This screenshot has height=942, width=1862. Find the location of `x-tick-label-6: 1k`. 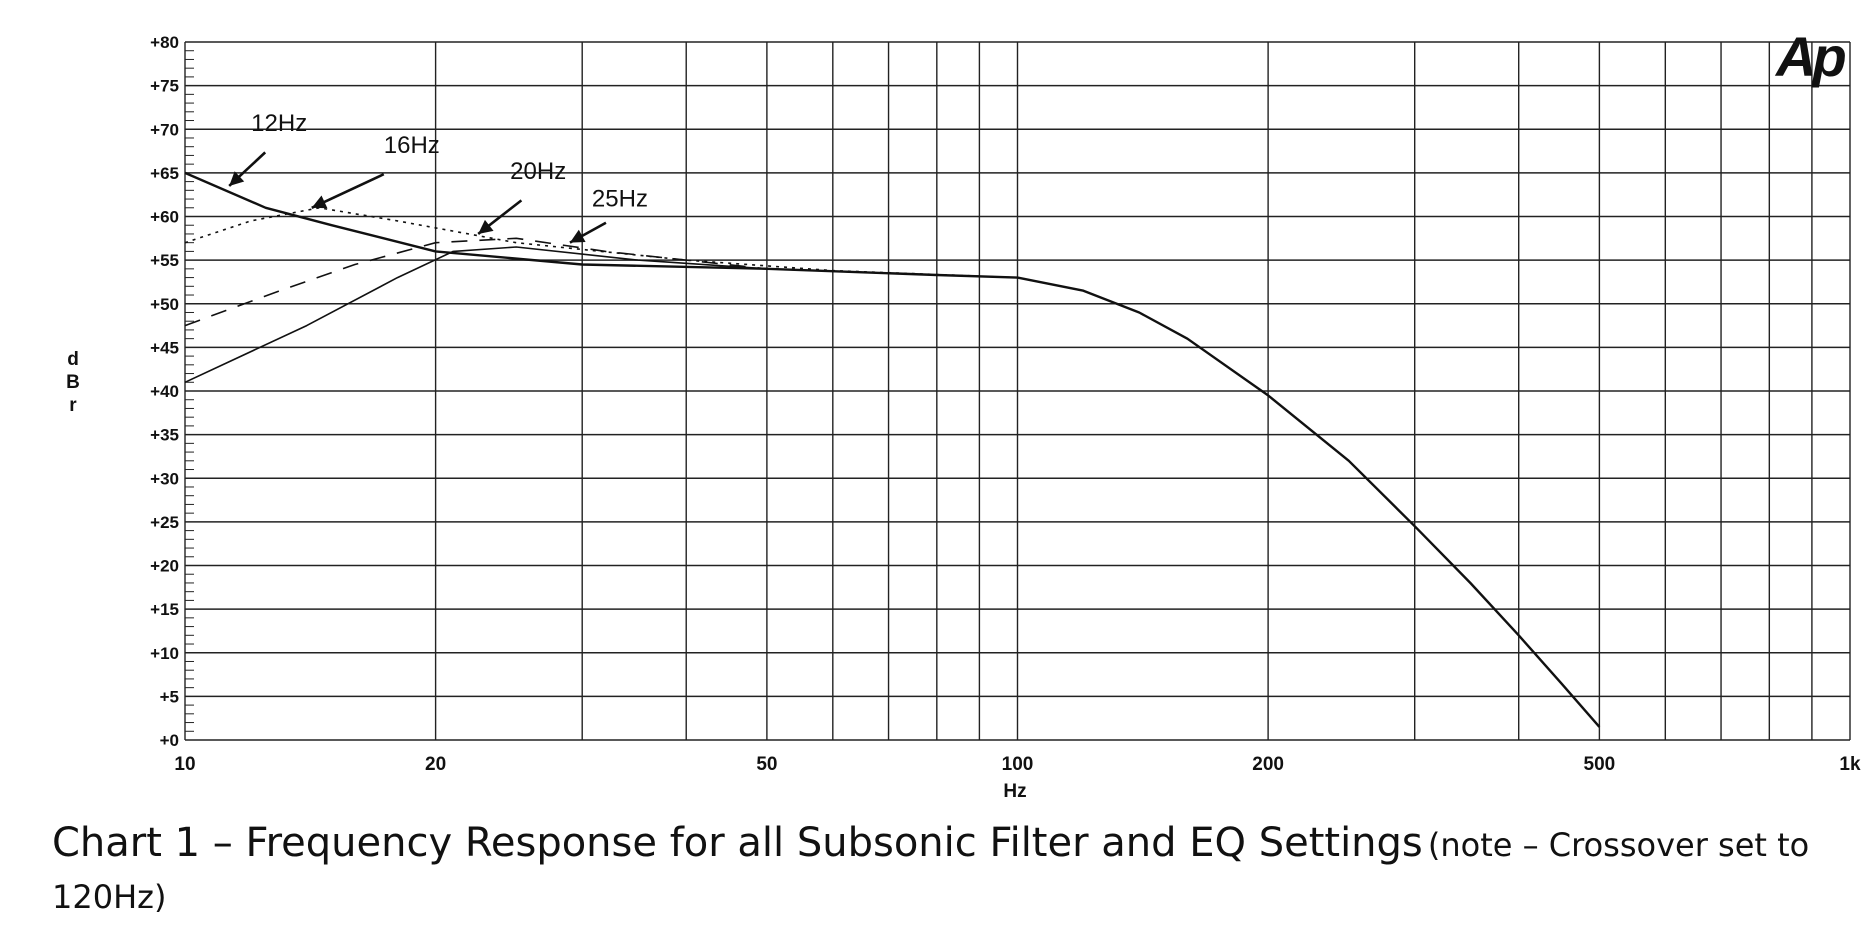

x-tick-label-6: 1k is located at coordinates (1850, 764).